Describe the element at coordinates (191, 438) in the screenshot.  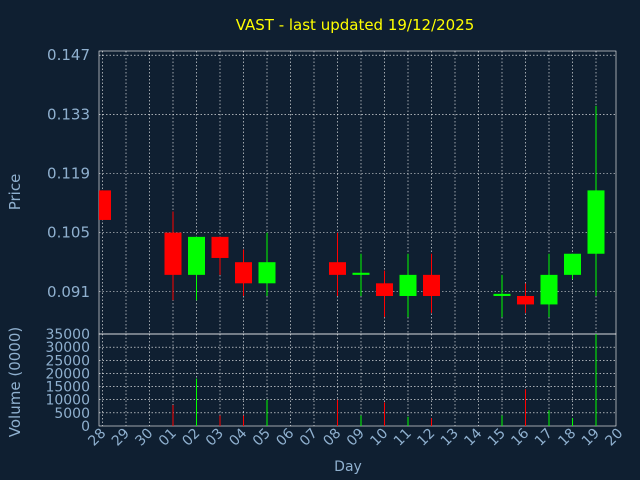
I see `day-tick-label: 02` at that location.